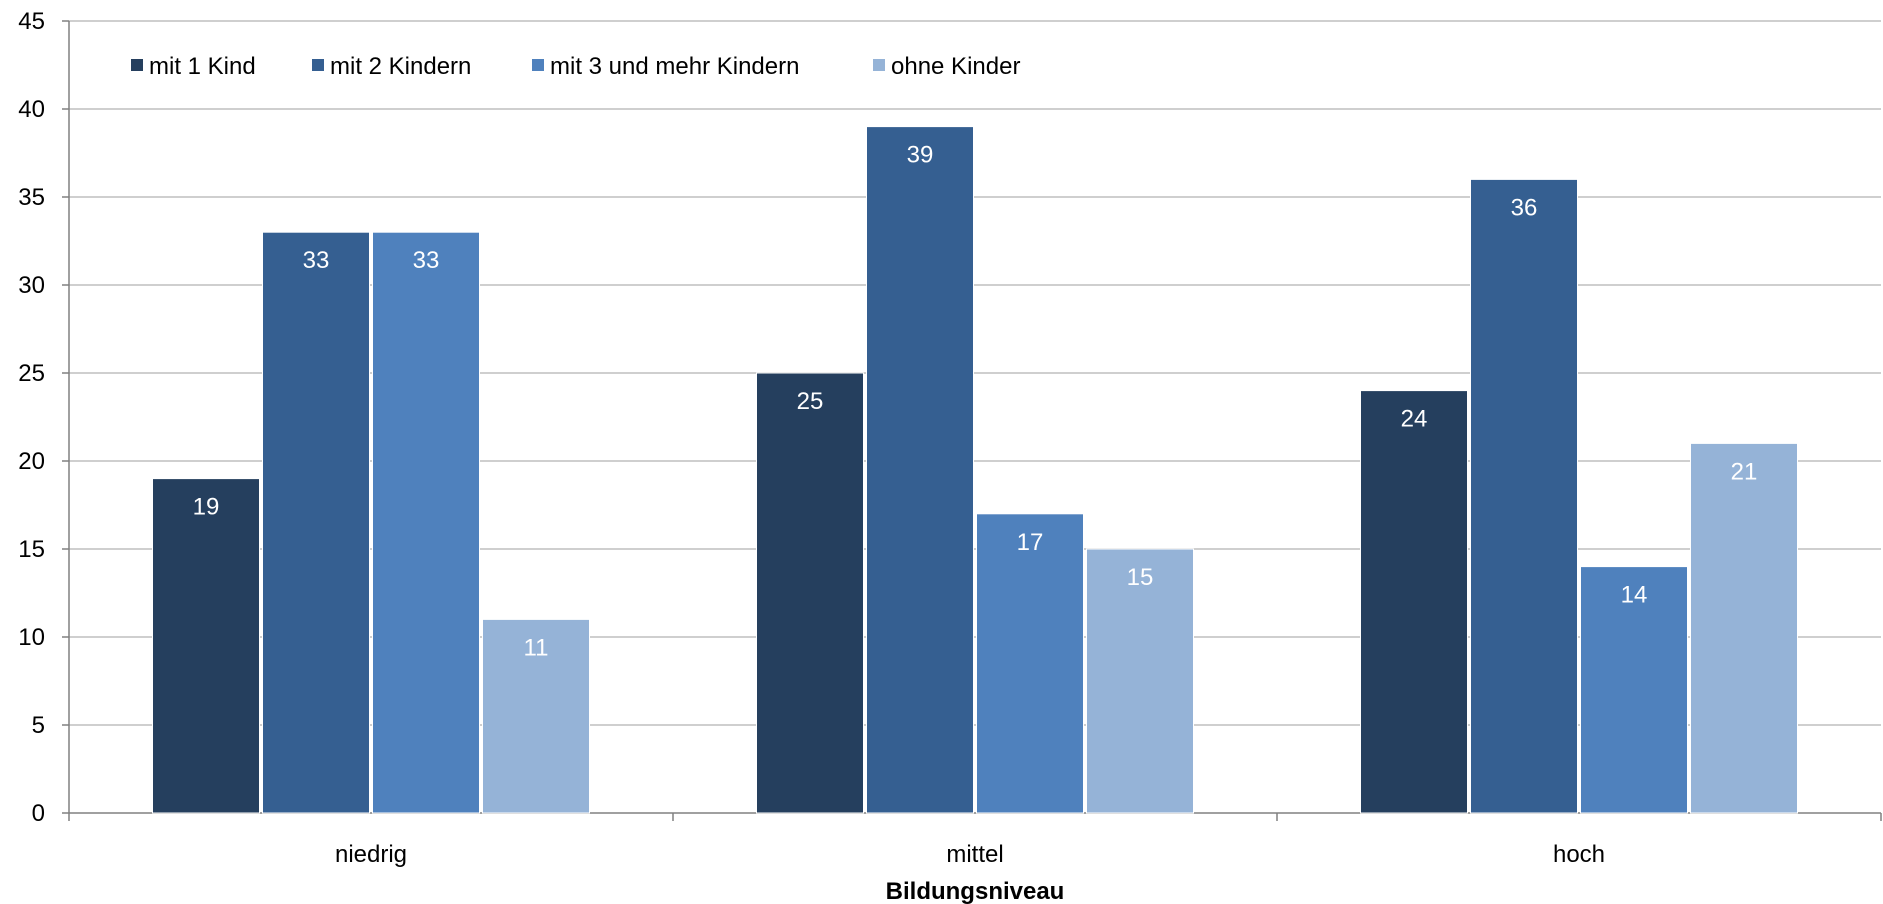 The height and width of the screenshot is (904, 1883). What do you see at coordinates (202, 66) in the screenshot?
I see `legend-entry-label: mit 1 Kind` at bounding box center [202, 66].